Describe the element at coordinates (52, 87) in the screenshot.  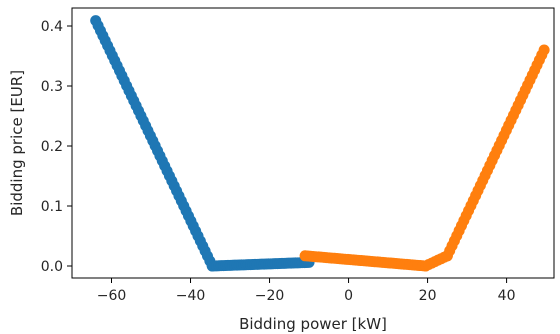
I see `y-tick-label-4: 0.3` at that location.